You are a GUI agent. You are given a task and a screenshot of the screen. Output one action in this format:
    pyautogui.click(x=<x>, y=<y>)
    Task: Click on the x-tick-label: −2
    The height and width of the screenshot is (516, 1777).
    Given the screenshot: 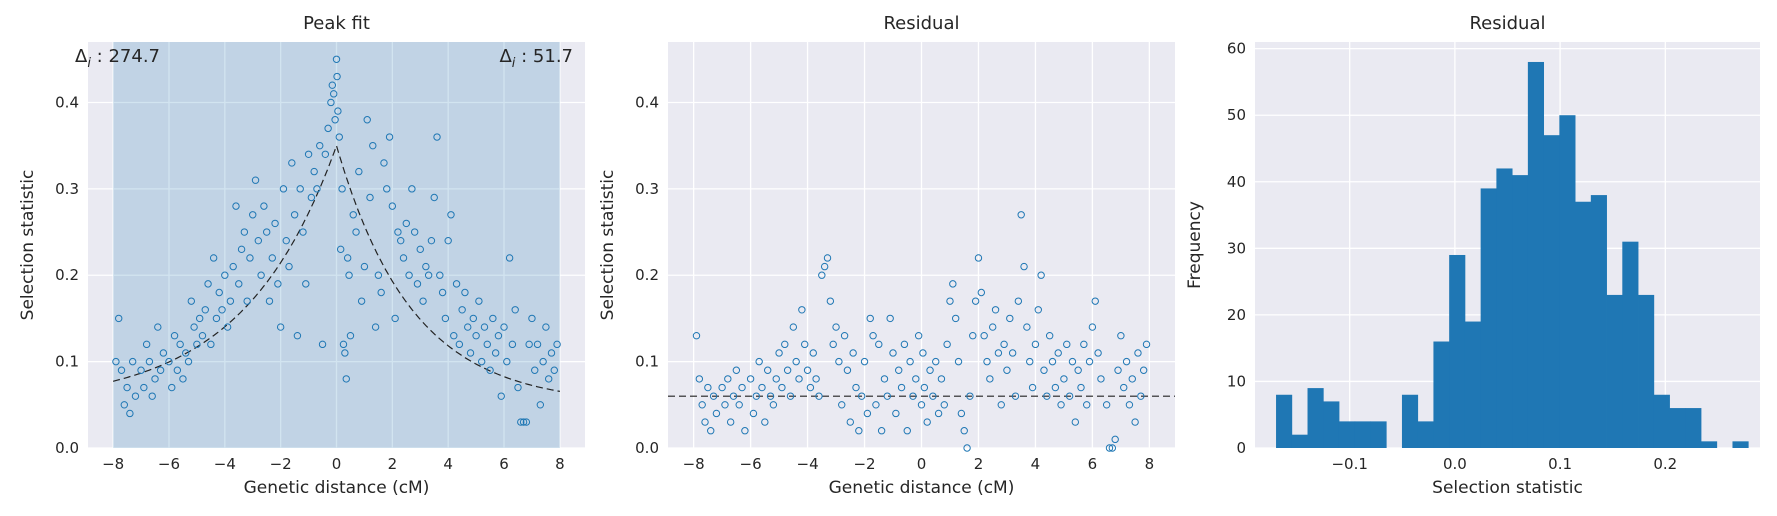 What is the action you would take?
    pyautogui.click(x=864, y=464)
    